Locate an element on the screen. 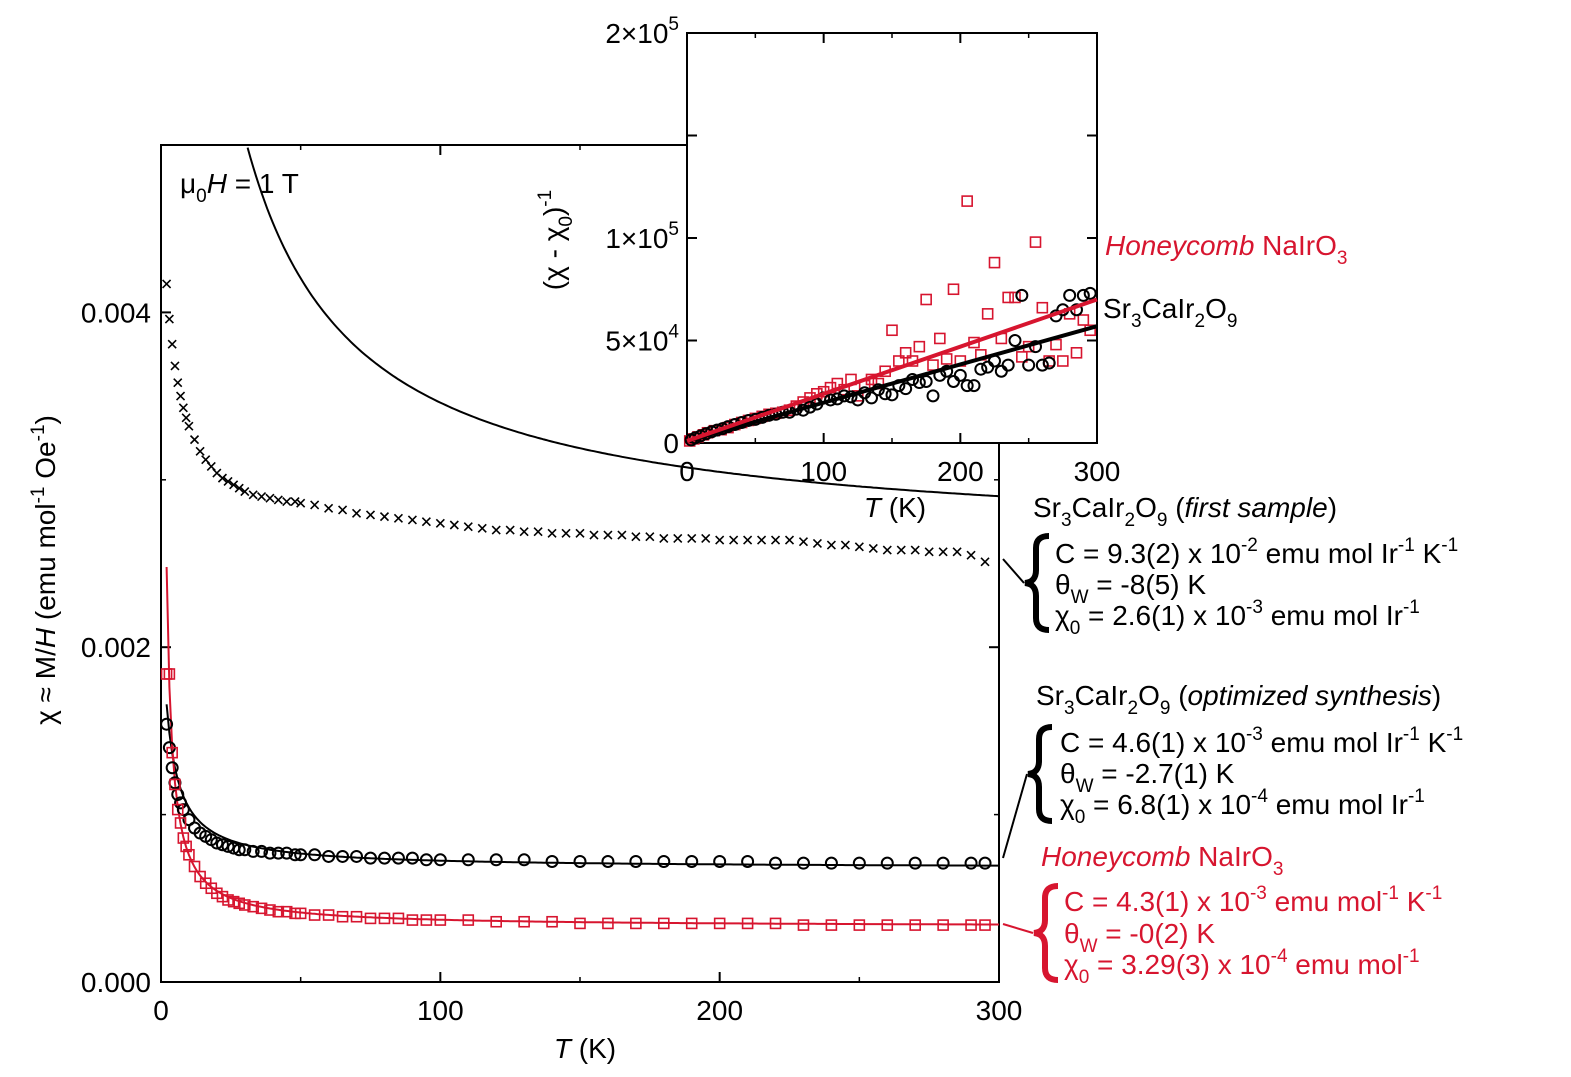  first-sample-weiss-temperature: θW = -8(5) K is located at coordinates (1130, 588).